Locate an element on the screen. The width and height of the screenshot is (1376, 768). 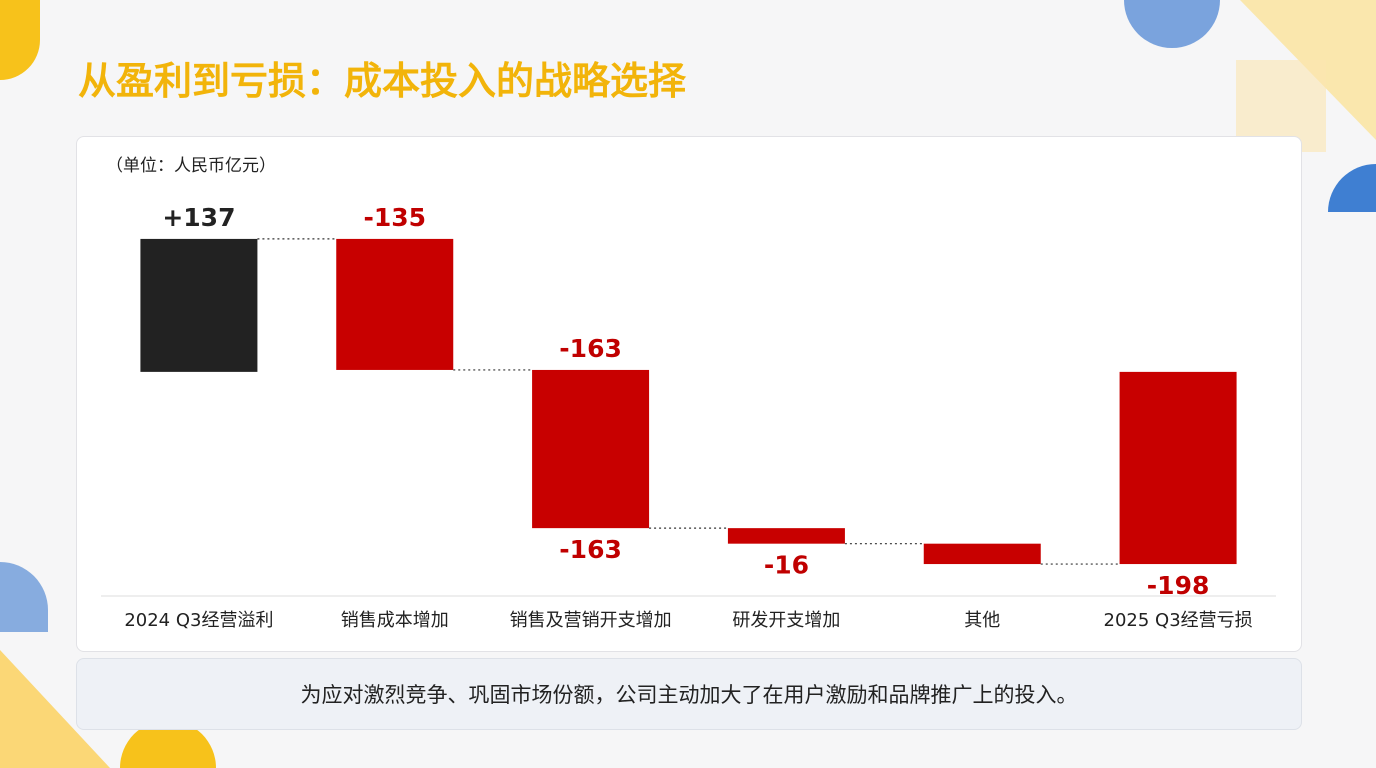
value-label: -198 is located at coordinates (1178, 585).